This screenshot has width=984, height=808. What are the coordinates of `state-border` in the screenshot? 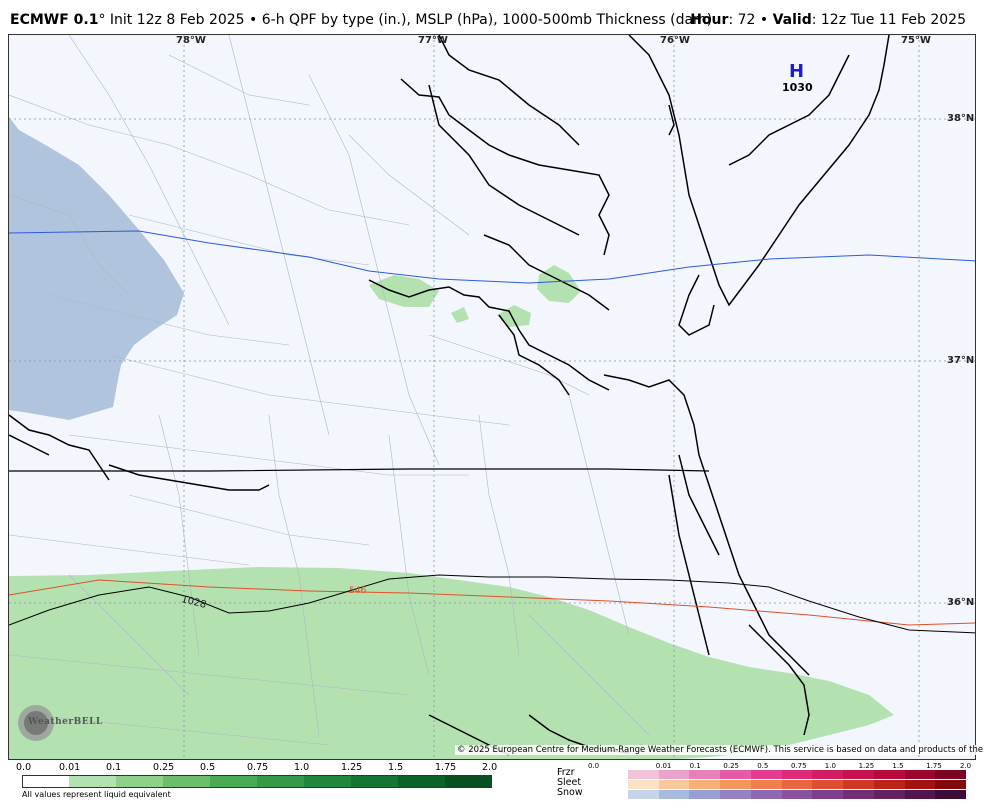 It's located at (359, 470).